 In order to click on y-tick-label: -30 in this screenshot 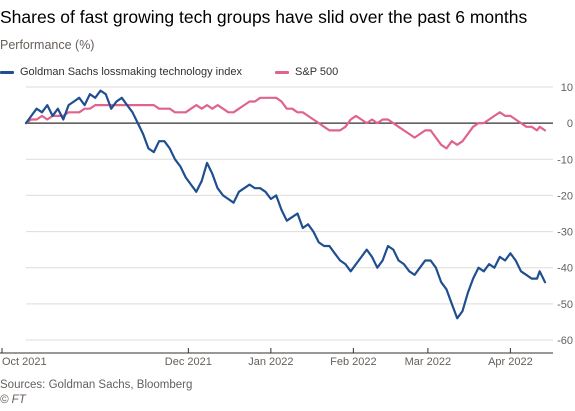, I will do `click(565, 233)`.